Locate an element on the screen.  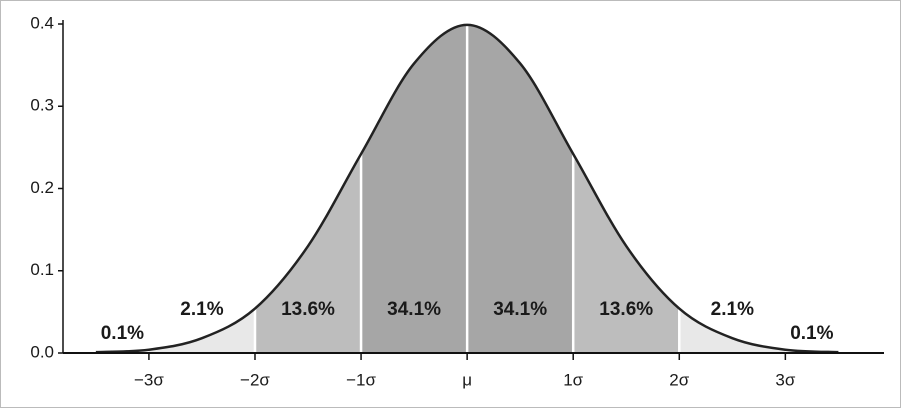
y-tick-label: 0.3 is located at coordinates (42, 105).